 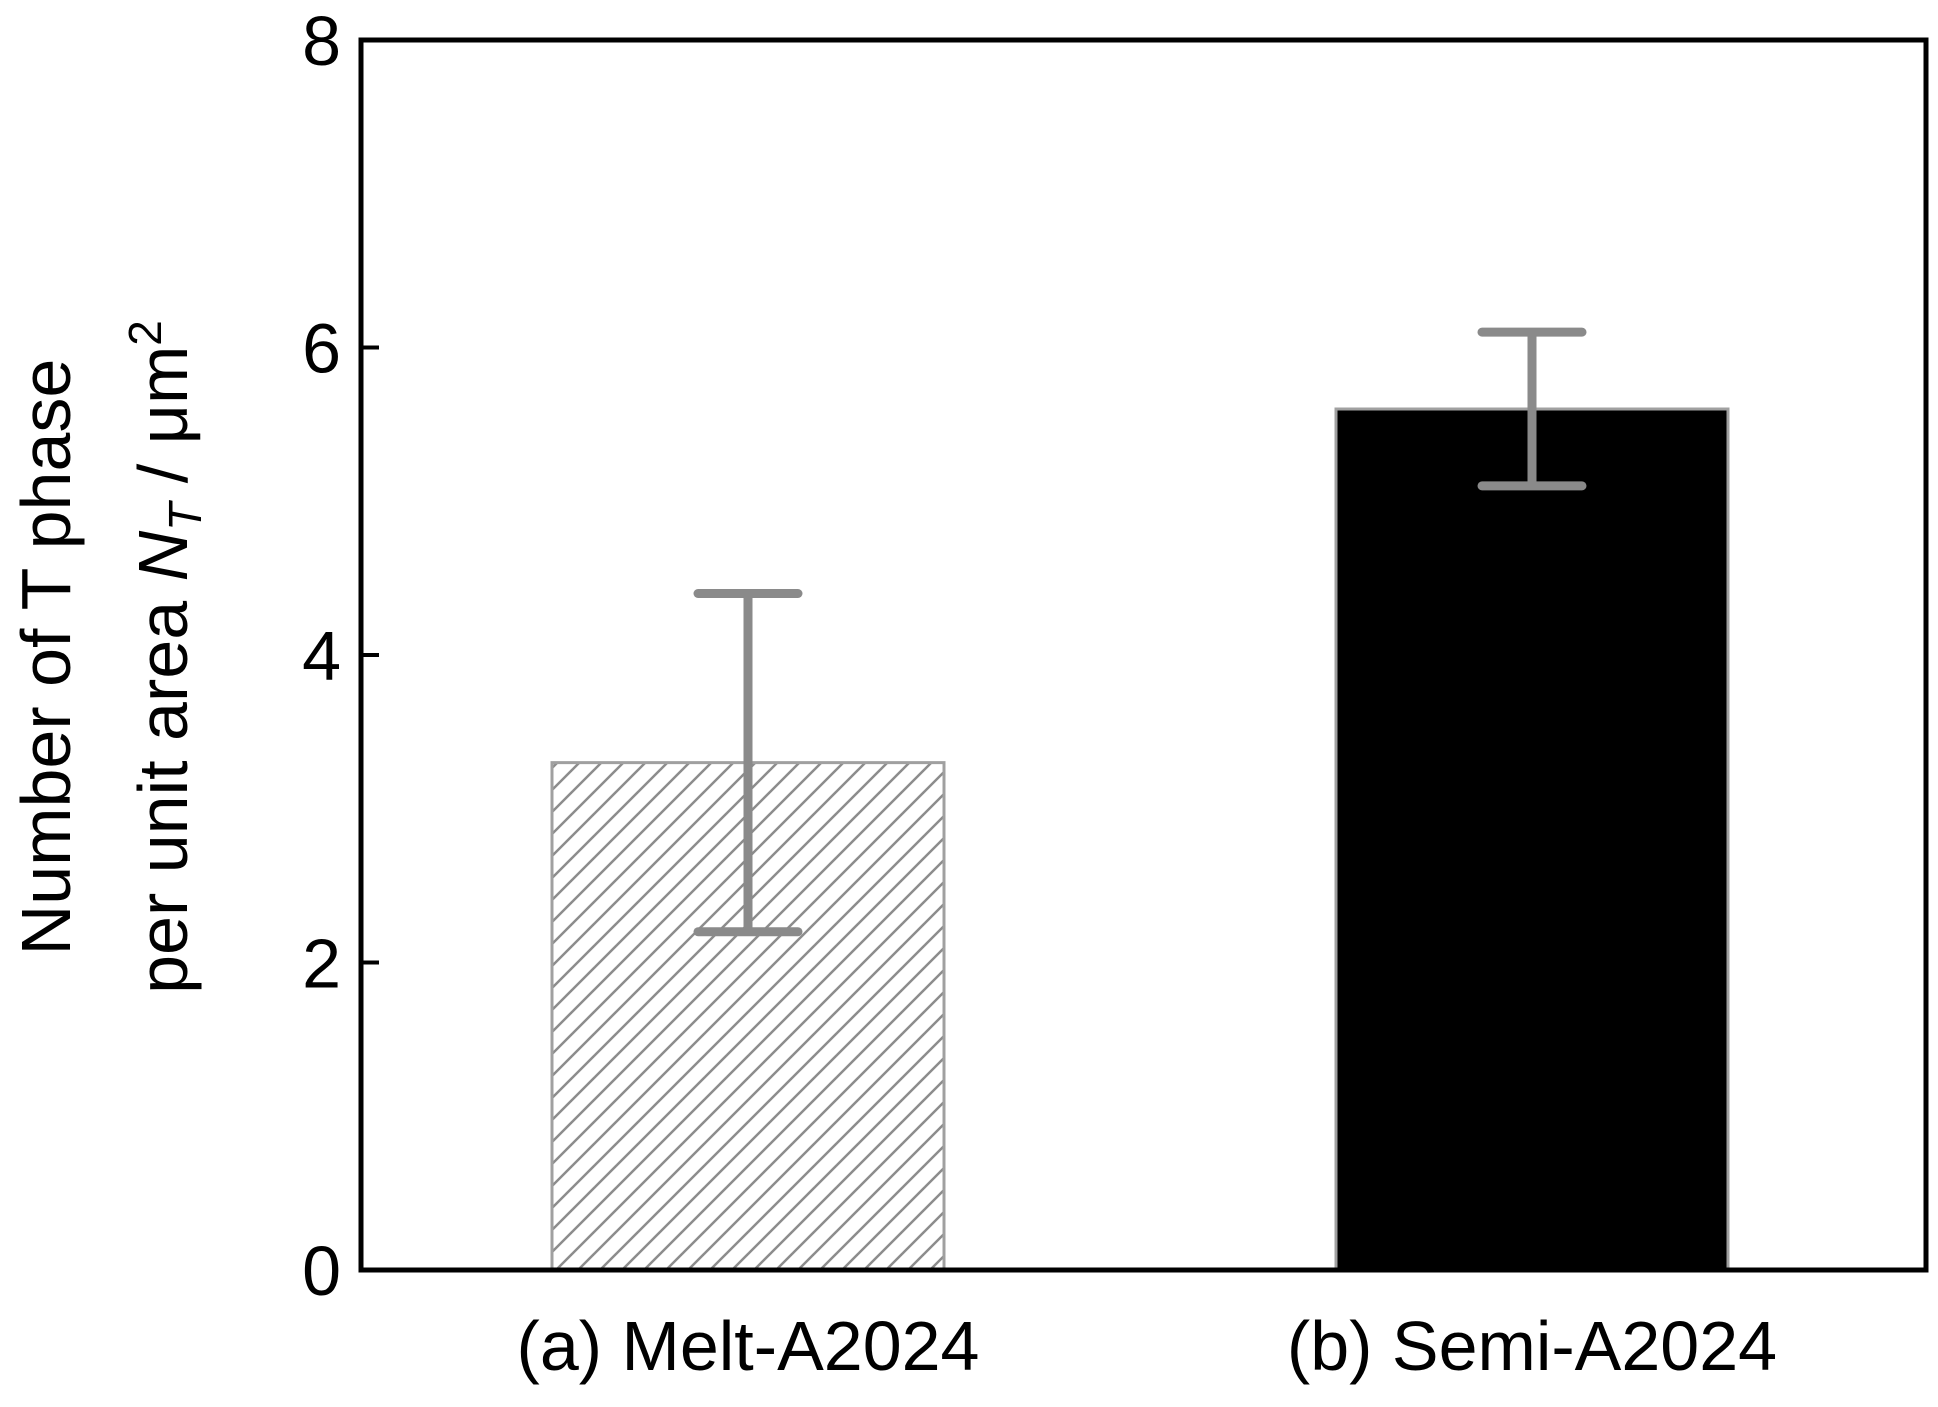 What do you see at coordinates (321, 964) in the screenshot?
I see `y-tick-label: 2` at bounding box center [321, 964].